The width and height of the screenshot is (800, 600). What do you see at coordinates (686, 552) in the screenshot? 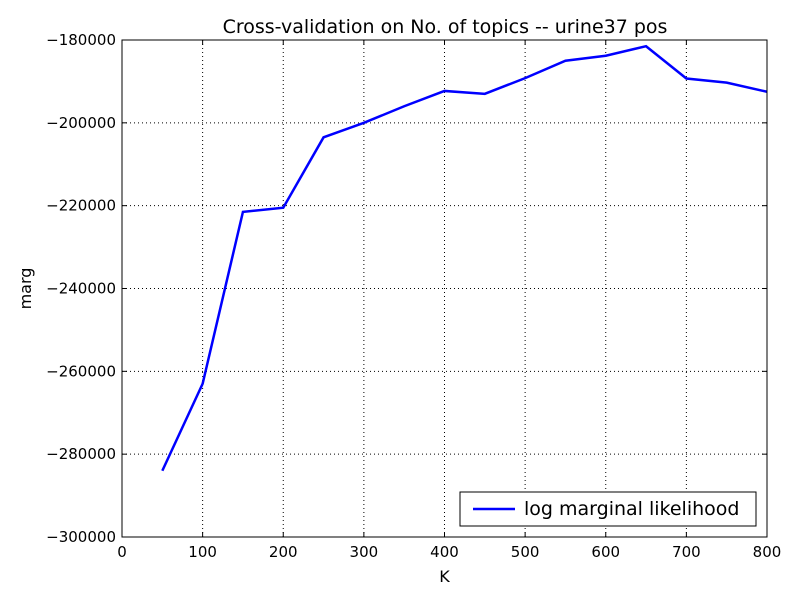
I see `x-tick-label: 700` at bounding box center [686, 552].